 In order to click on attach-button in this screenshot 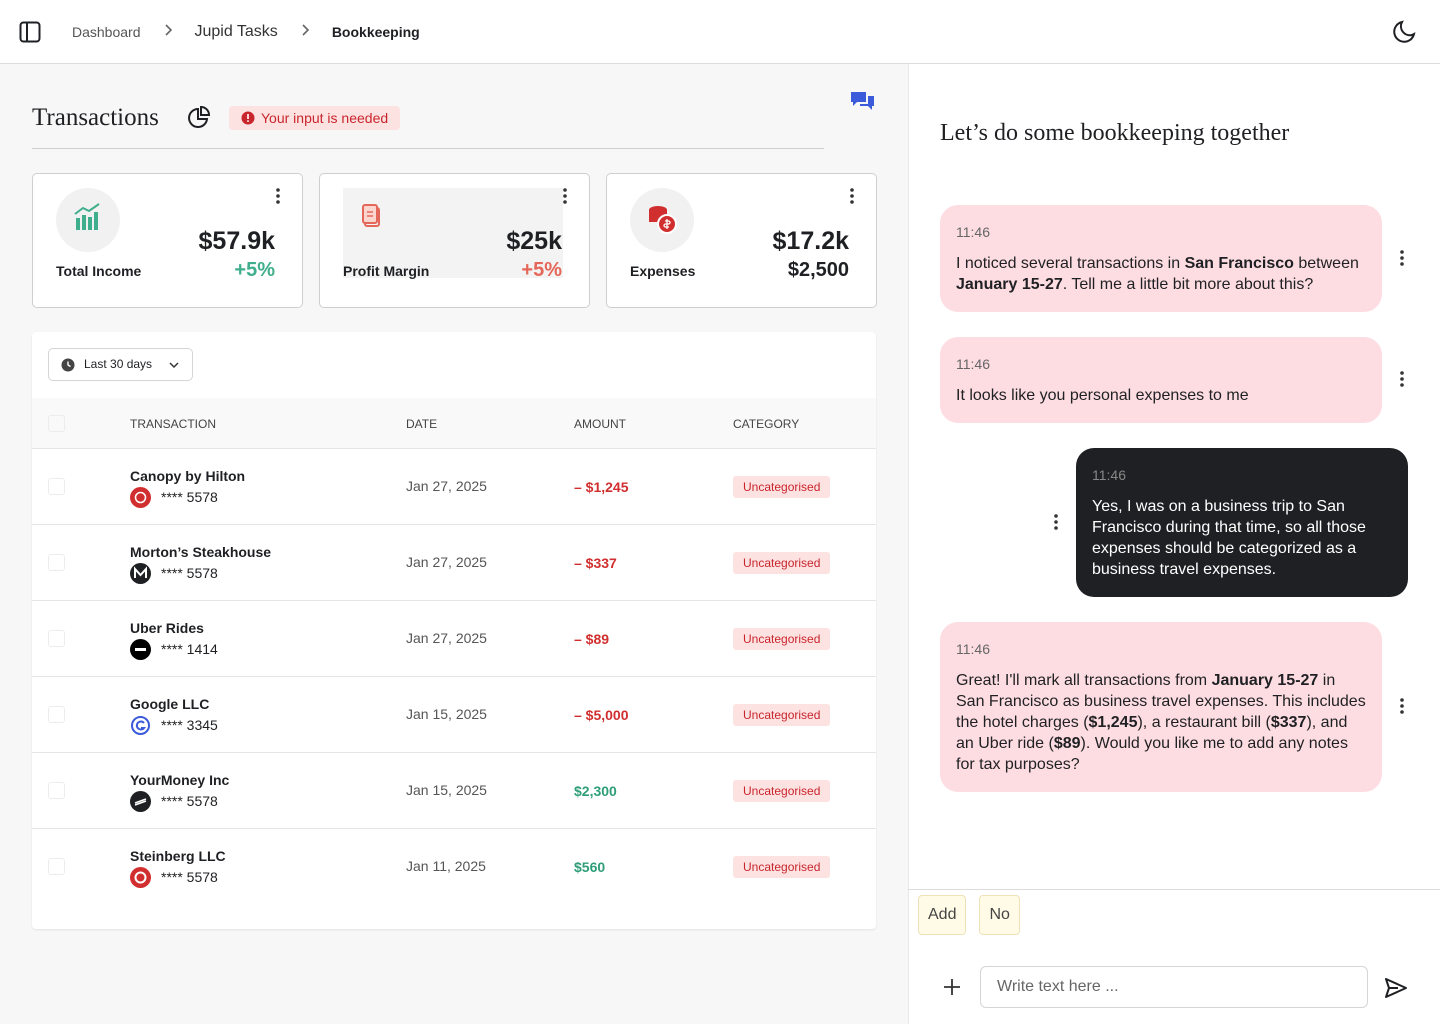, I will do `click(952, 987)`.